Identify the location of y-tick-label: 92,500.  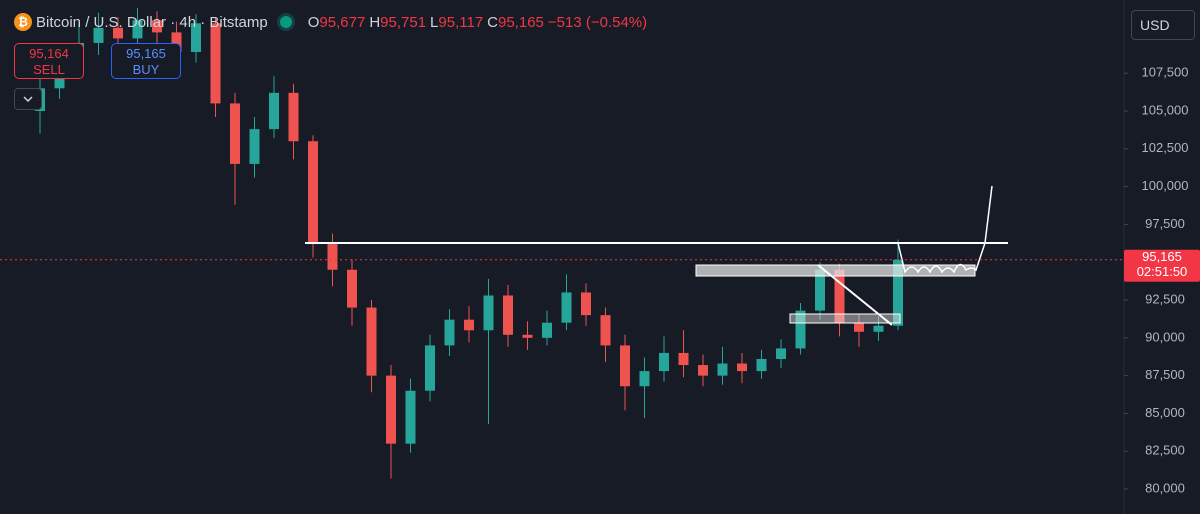
(1165, 298).